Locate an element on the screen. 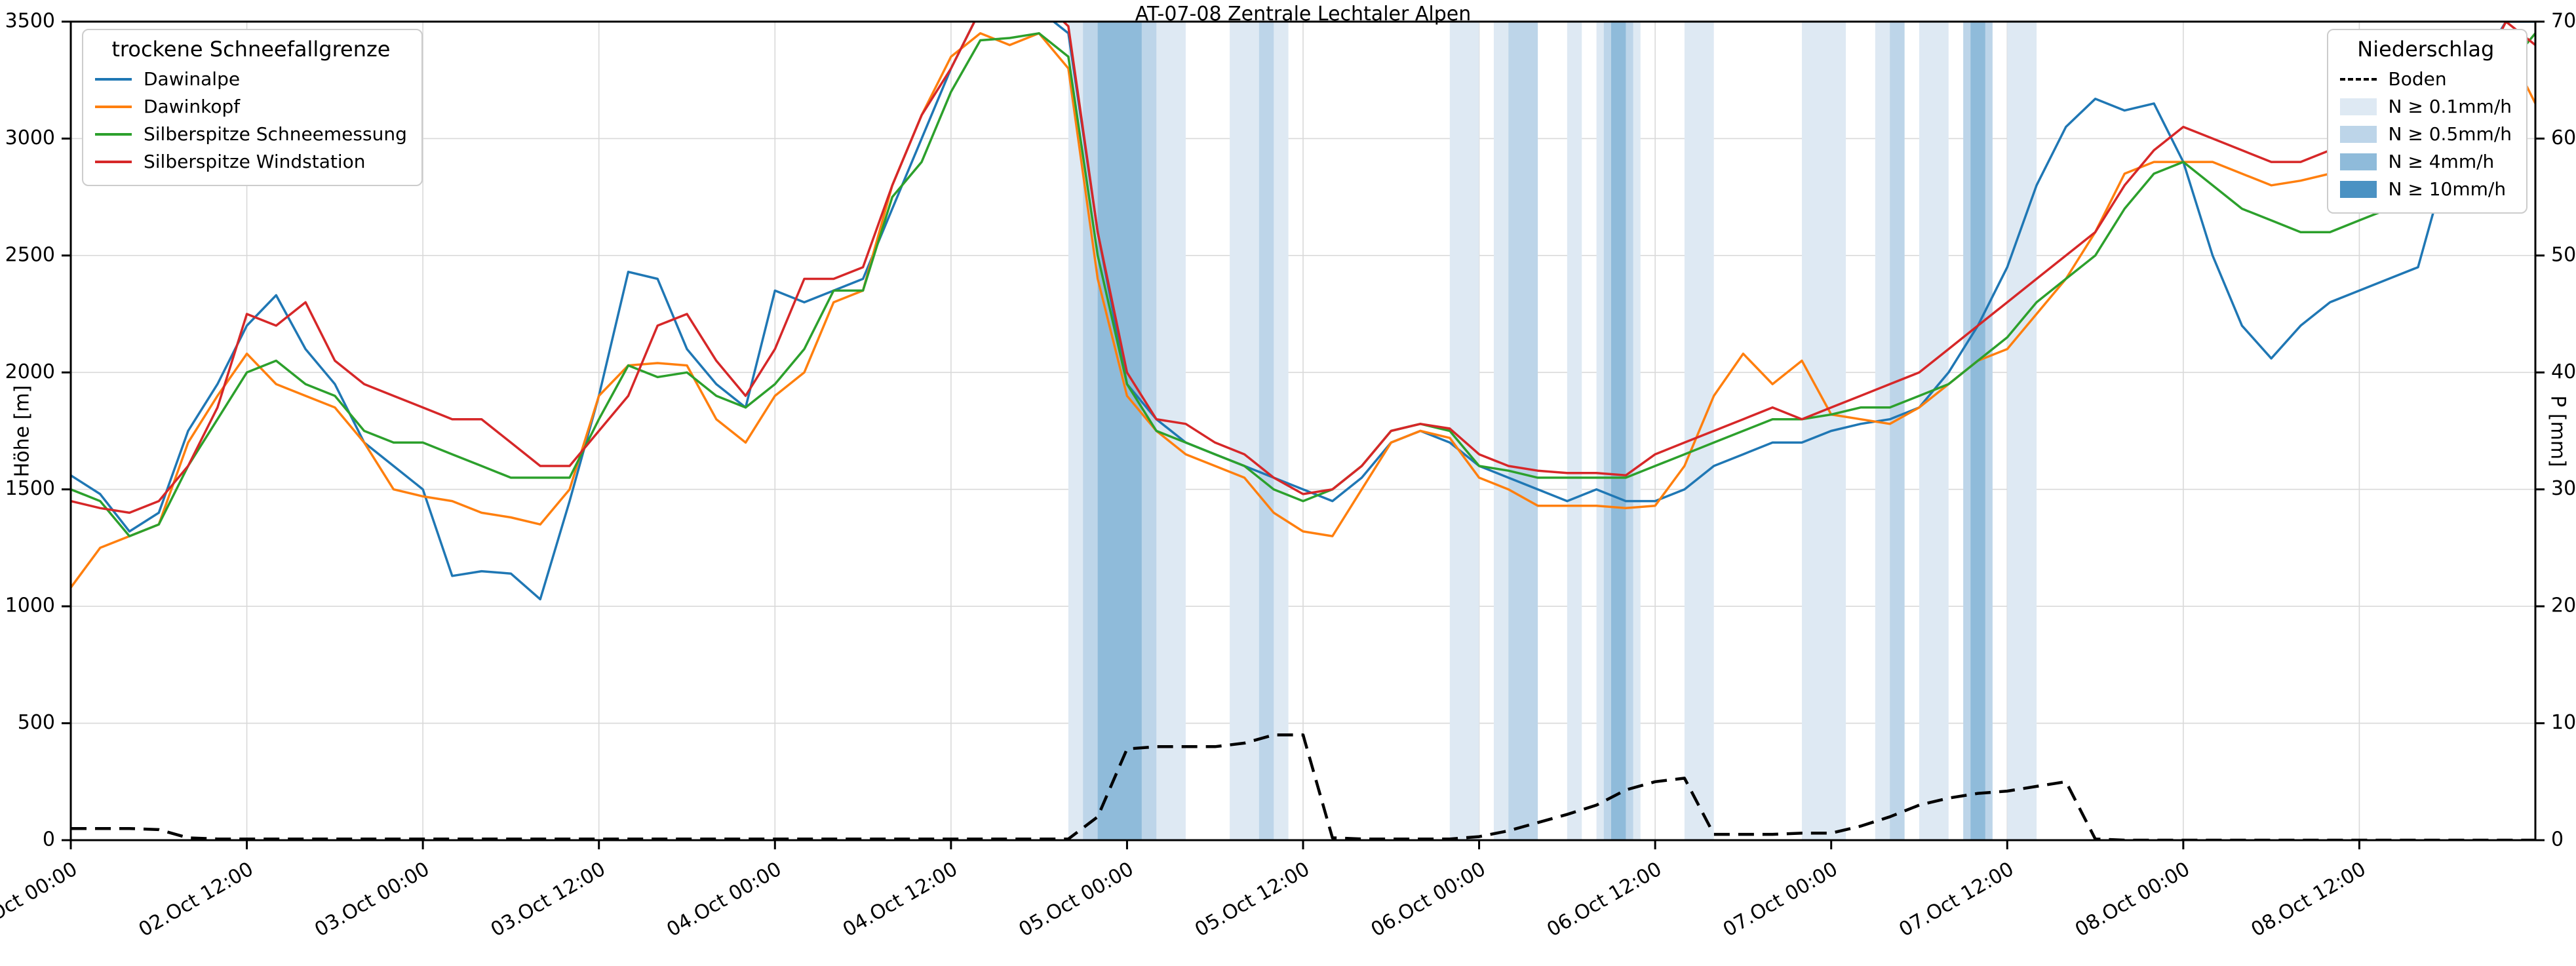  svg-text: 70 is located at coordinates (2563, 21).